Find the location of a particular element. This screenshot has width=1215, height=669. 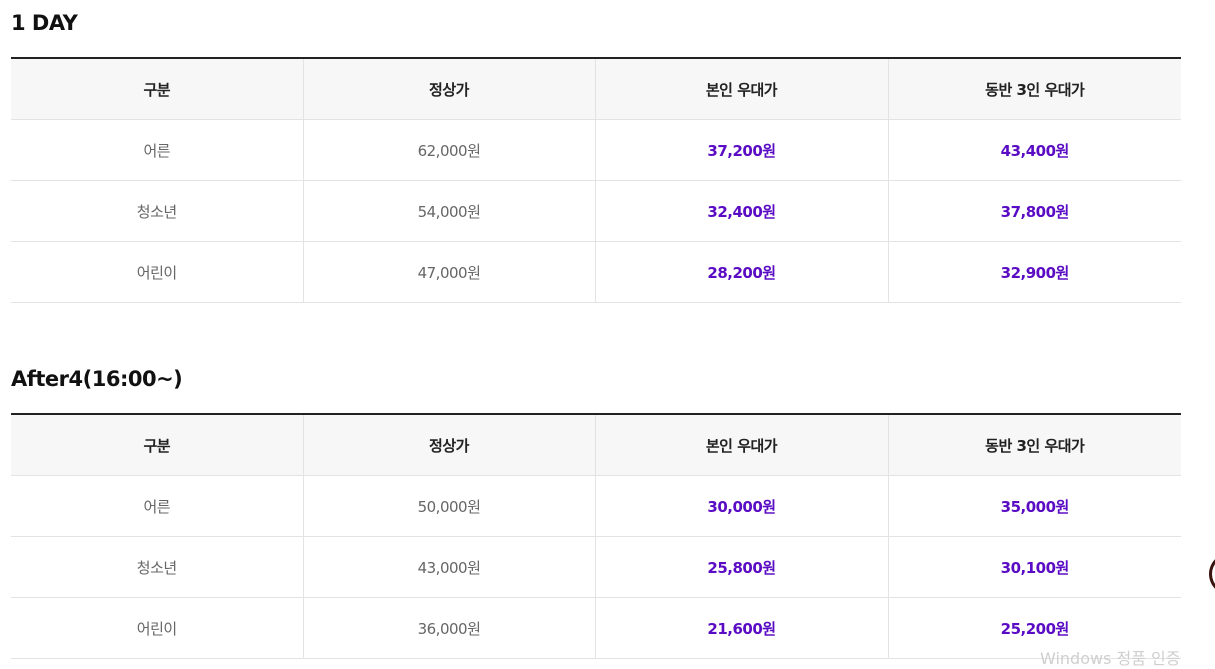

table-row: 어른 50,000원 30,000원 35,000원 is located at coordinates (596, 506).